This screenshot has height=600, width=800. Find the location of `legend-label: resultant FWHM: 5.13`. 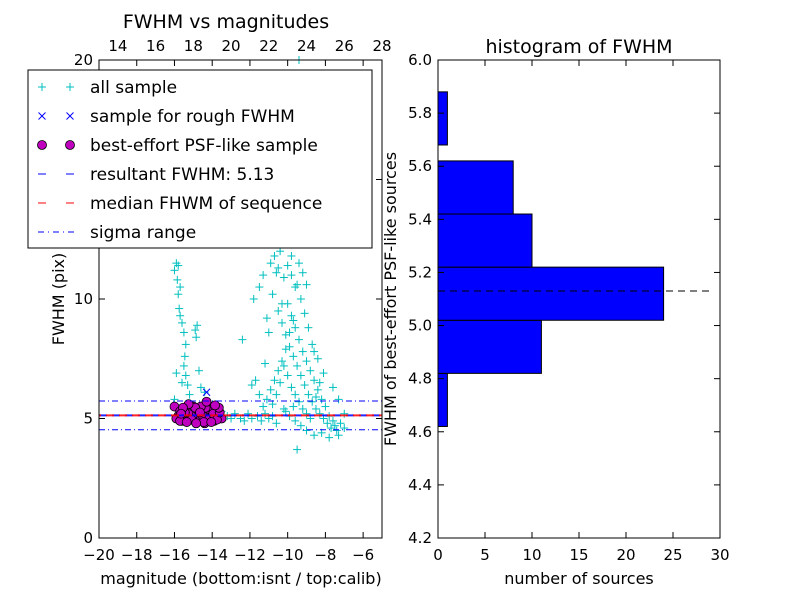

legend-label: resultant FWHM: 5.13 is located at coordinates (182, 175).